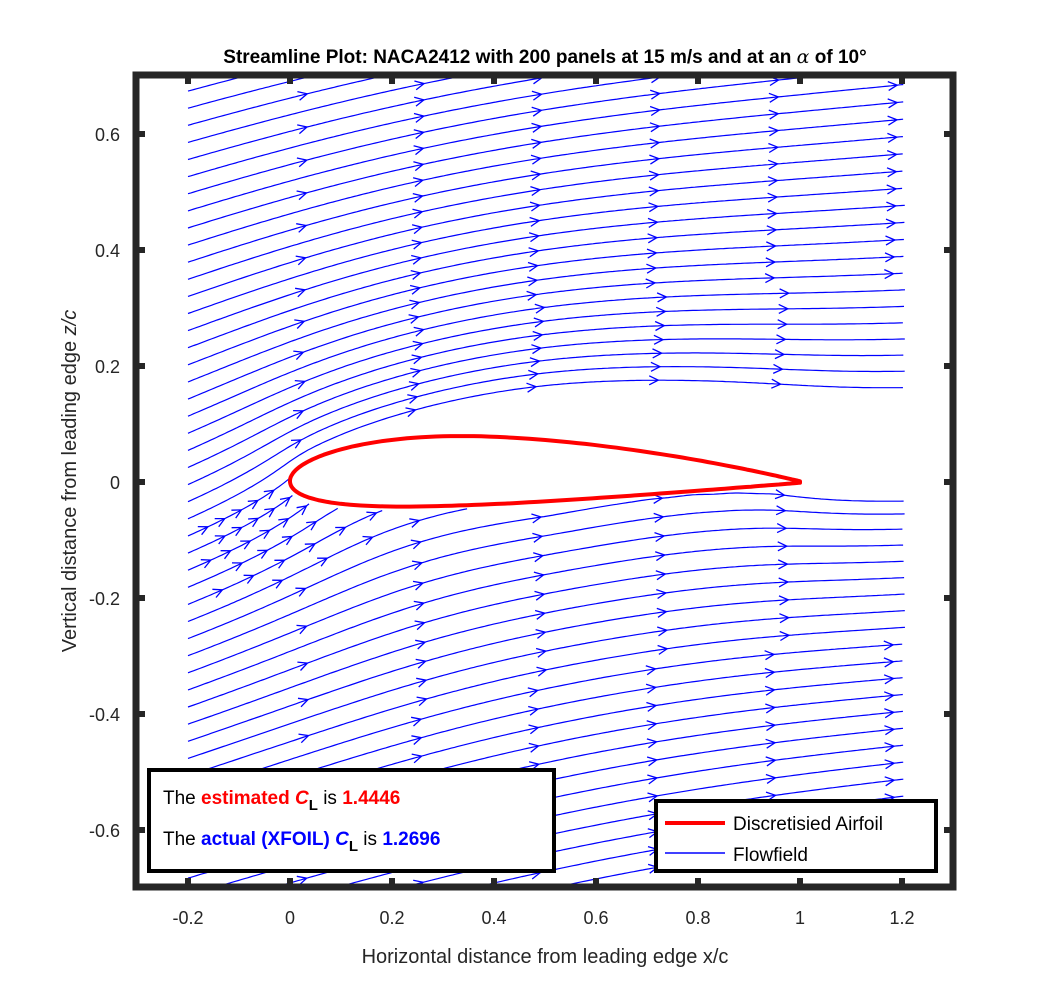 The width and height of the screenshot is (1054, 1000). What do you see at coordinates (313, 805) in the screenshot?
I see `annotation-cl-sub-1: L` at bounding box center [313, 805].